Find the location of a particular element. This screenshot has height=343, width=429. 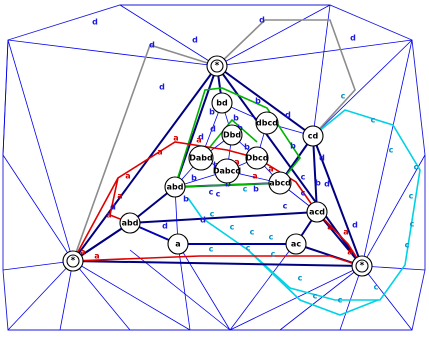

node-right-hub: * is located at coordinates (362, 266).